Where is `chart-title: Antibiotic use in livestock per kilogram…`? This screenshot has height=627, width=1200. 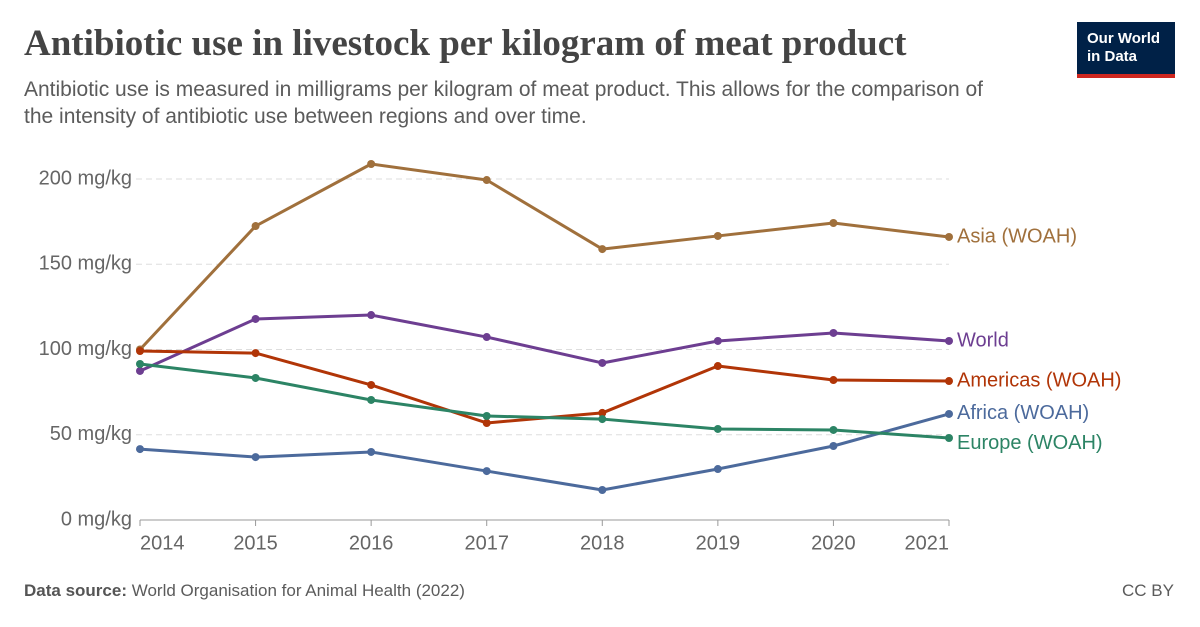 chart-title: Antibiotic use in livestock per kilogram… is located at coordinates (465, 43).